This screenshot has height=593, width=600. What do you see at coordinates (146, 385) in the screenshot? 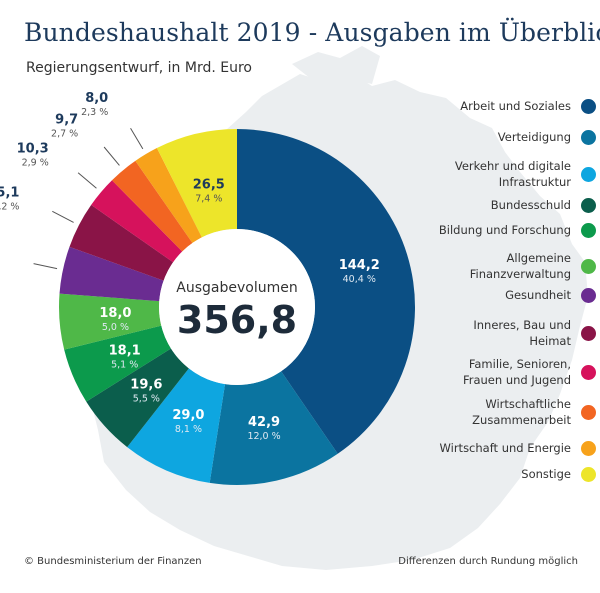
I see `value-label-bundesschuld: 19,6` at bounding box center [146, 385].